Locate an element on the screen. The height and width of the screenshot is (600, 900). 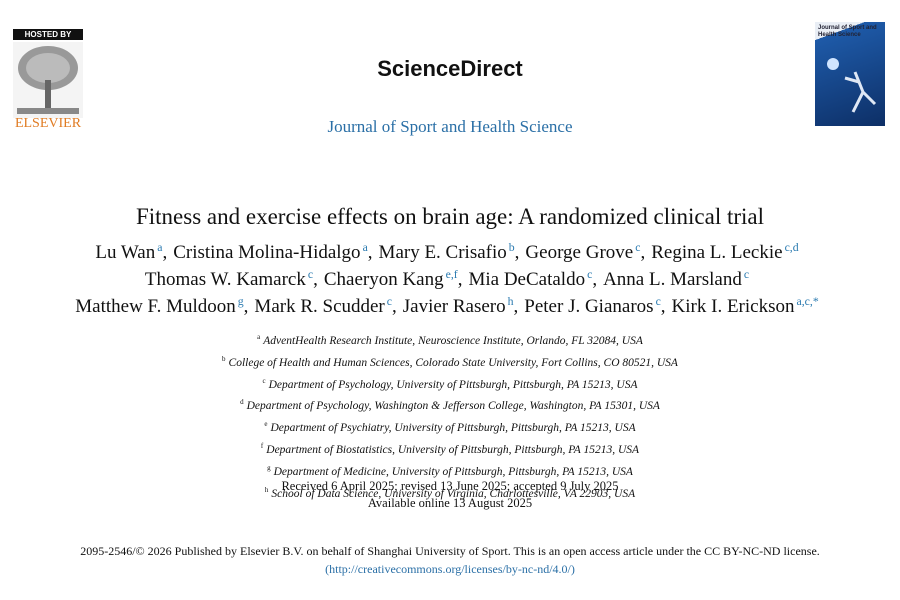
affiliation-key: h is located at coordinates (266, 489).